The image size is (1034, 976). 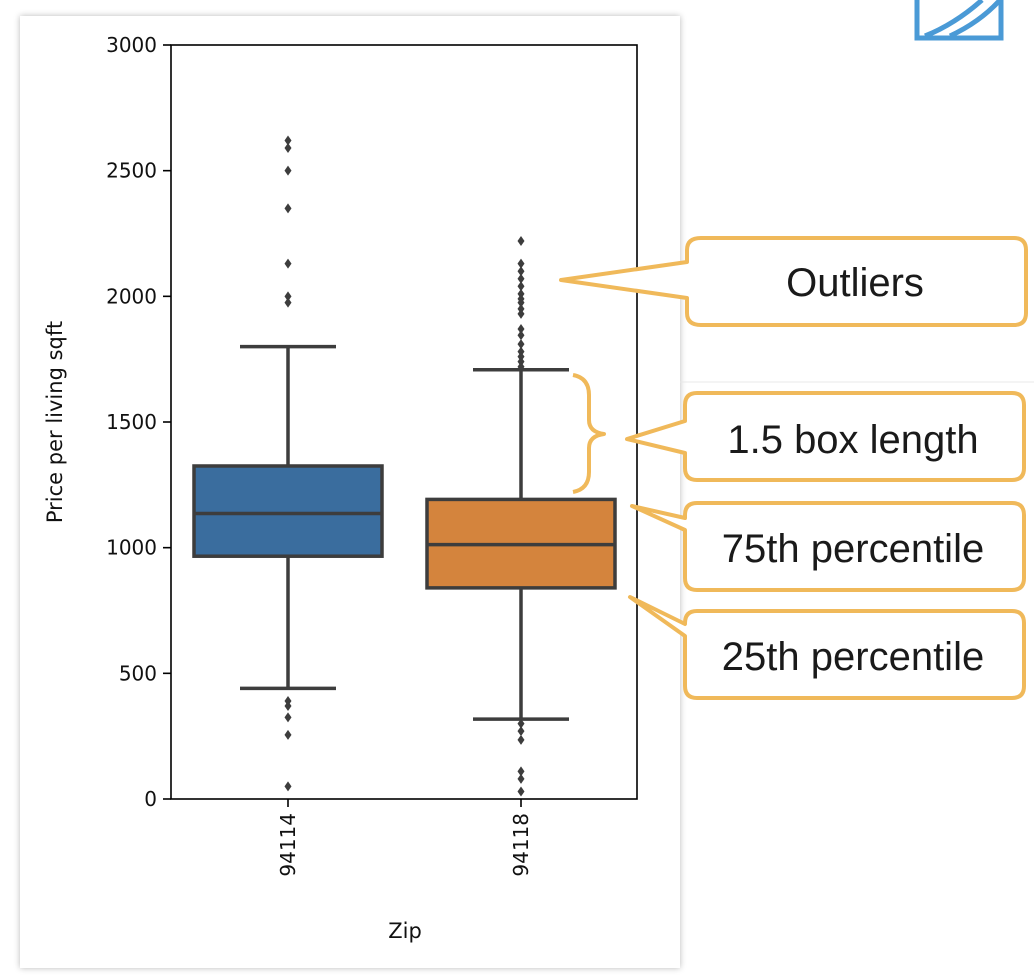 I want to click on x-tick-label: 94118, so click(x=521, y=845).